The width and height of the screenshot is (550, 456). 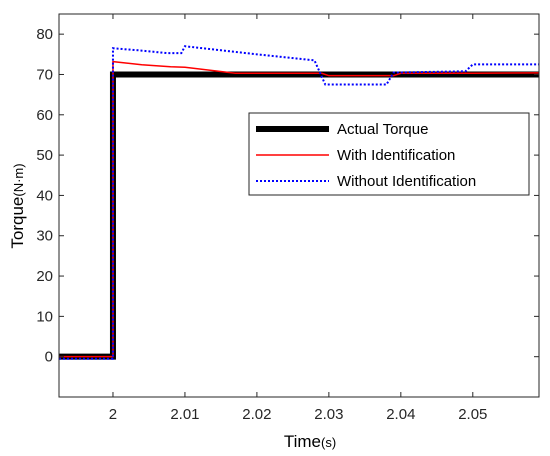 I want to click on y-tick-label: 50, so click(x=44, y=155).